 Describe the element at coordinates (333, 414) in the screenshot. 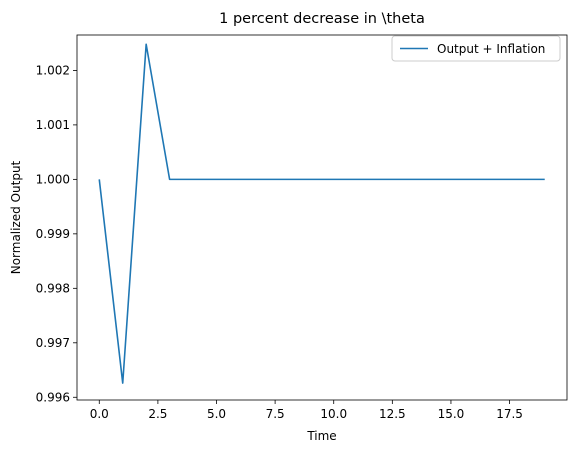

I see `x-tick-label: 10.0` at that location.